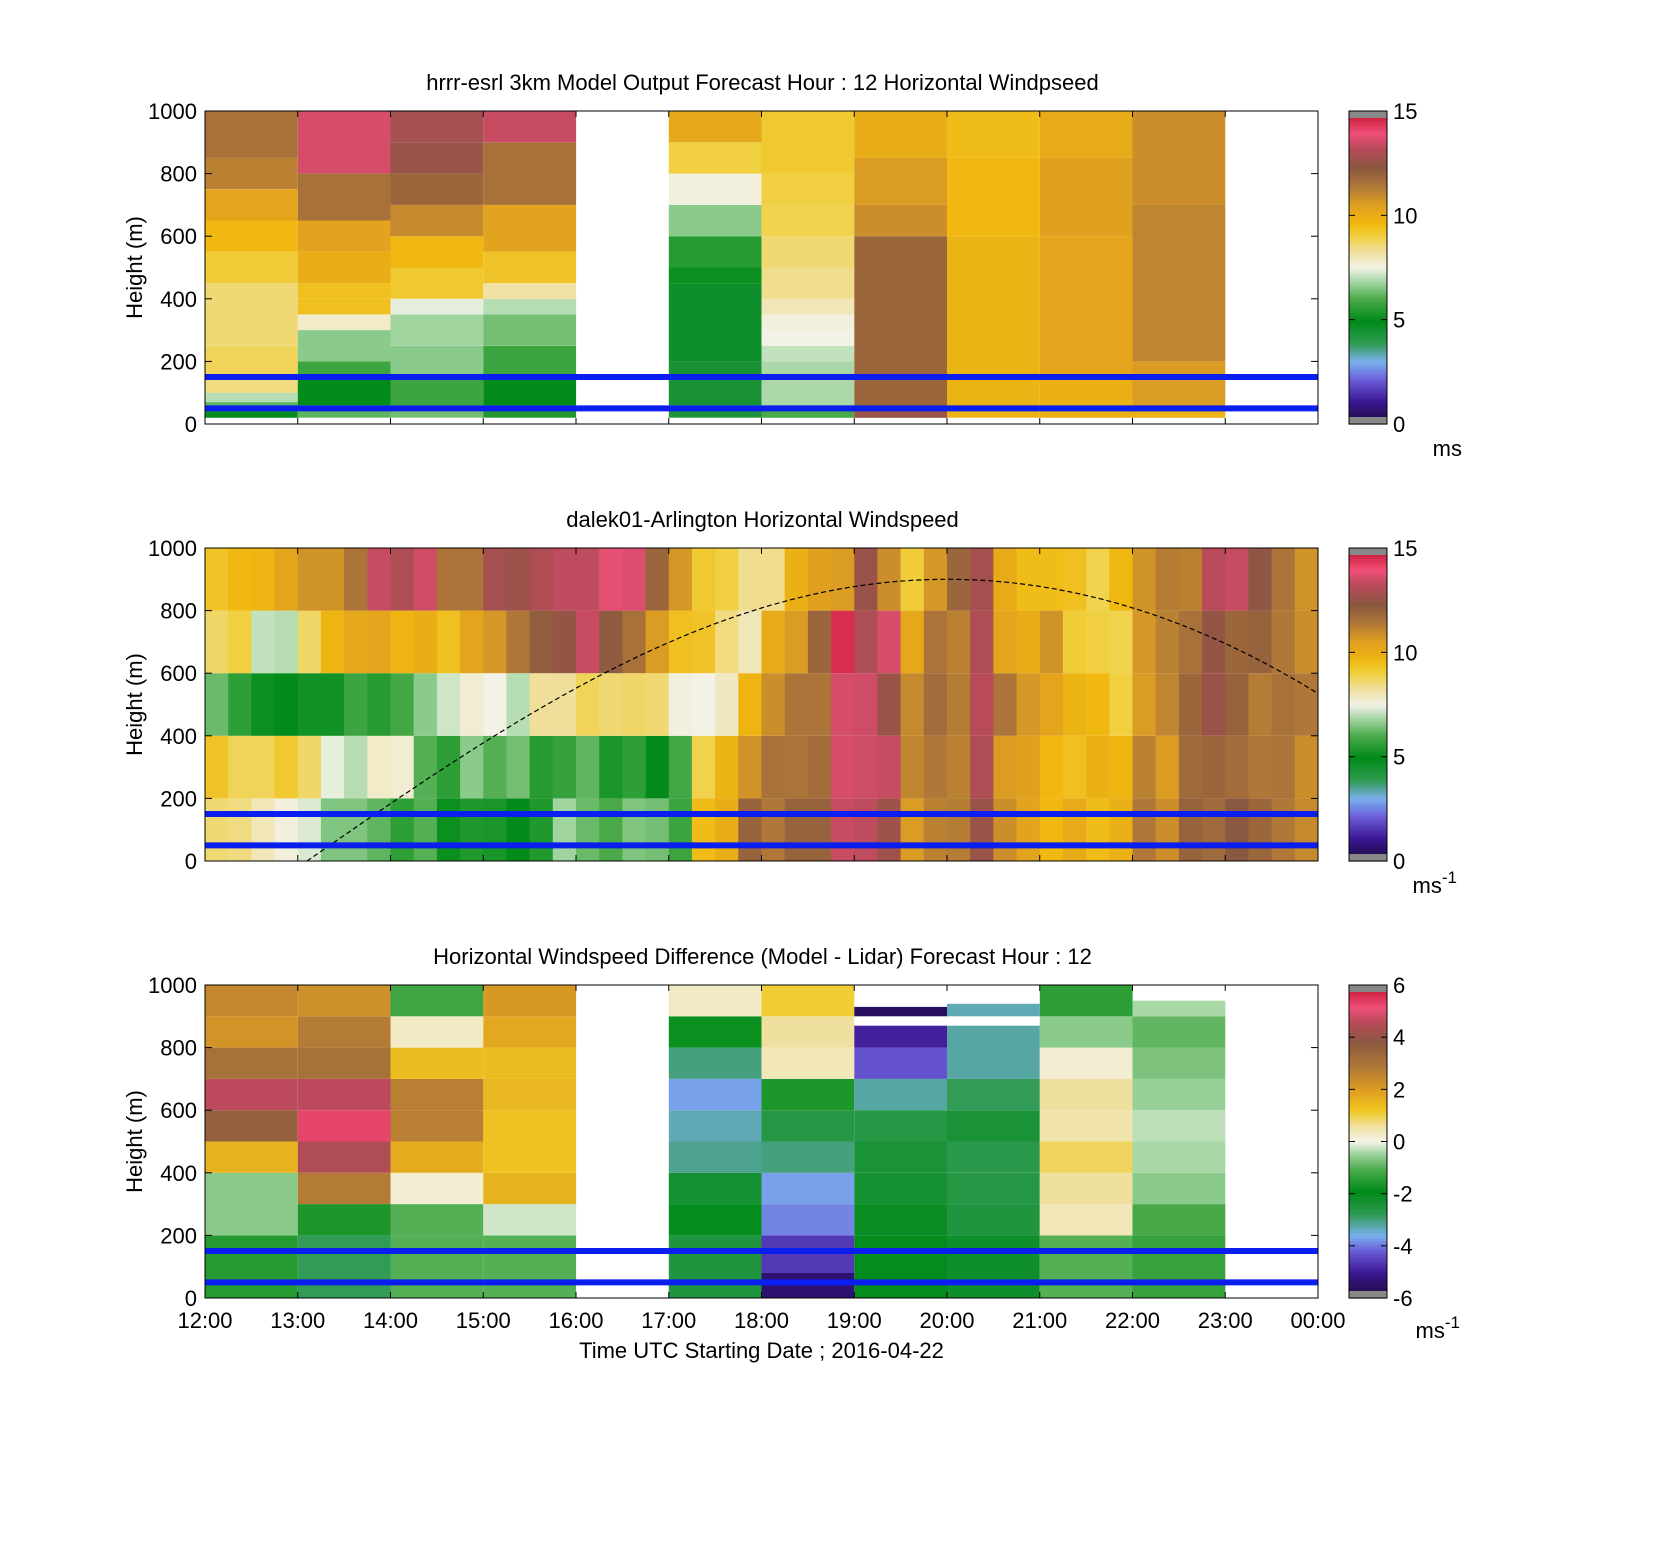  Describe the element at coordinates (1368, 857) in the screenshot. I see `colorbar-cap` at that location.